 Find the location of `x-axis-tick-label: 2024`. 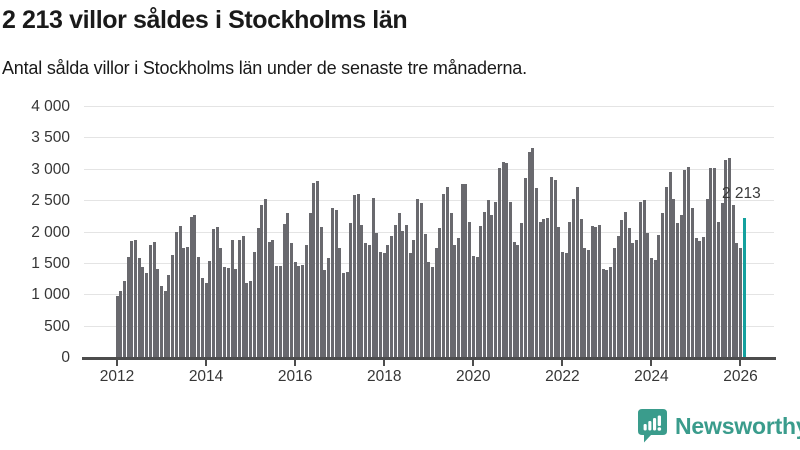

x-axis-tick-label: 2024 is located at coordinates (651, 376).